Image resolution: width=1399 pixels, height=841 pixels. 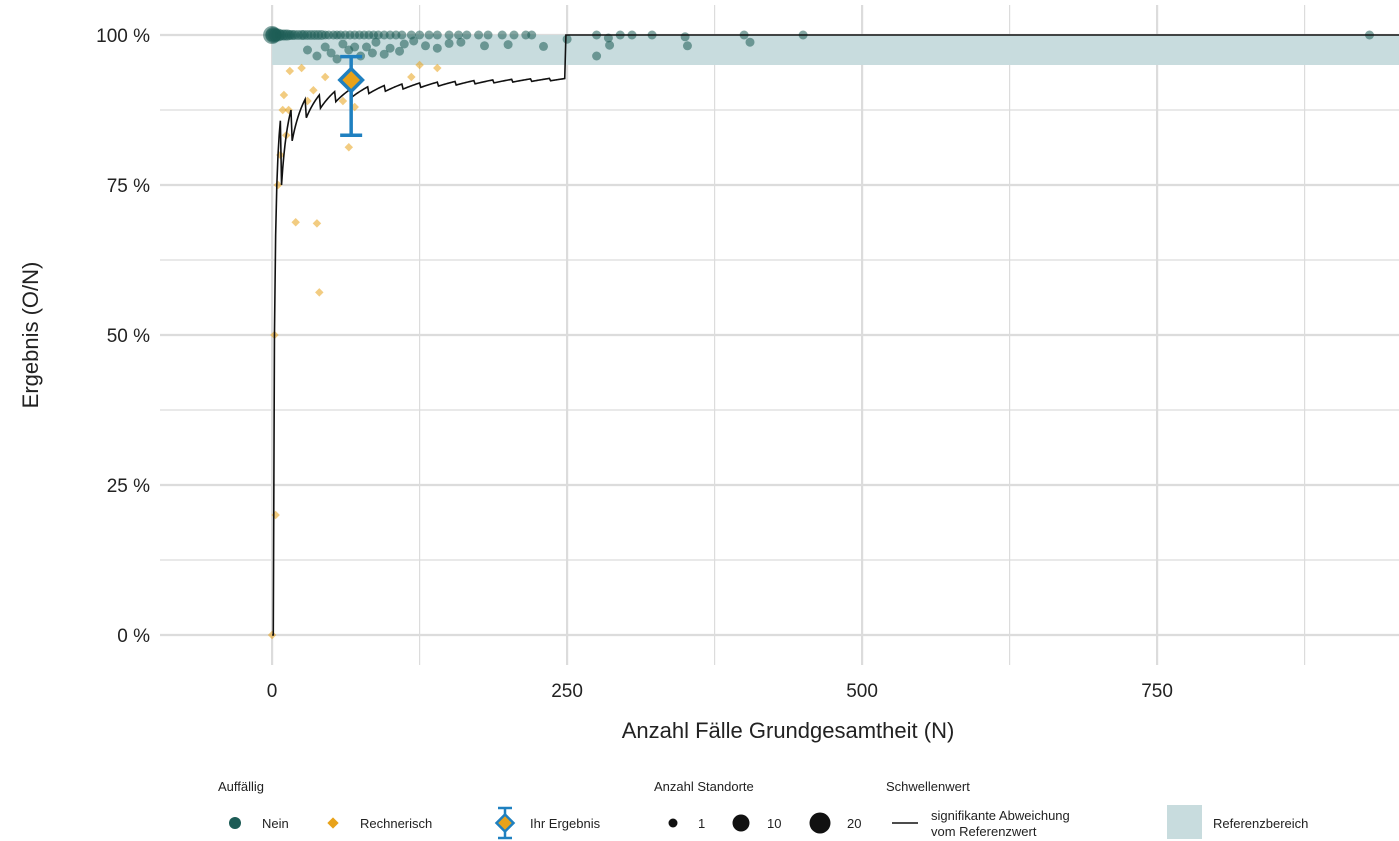 I want to click on legend-size-20-label: 20, so click(x=854, y=823).